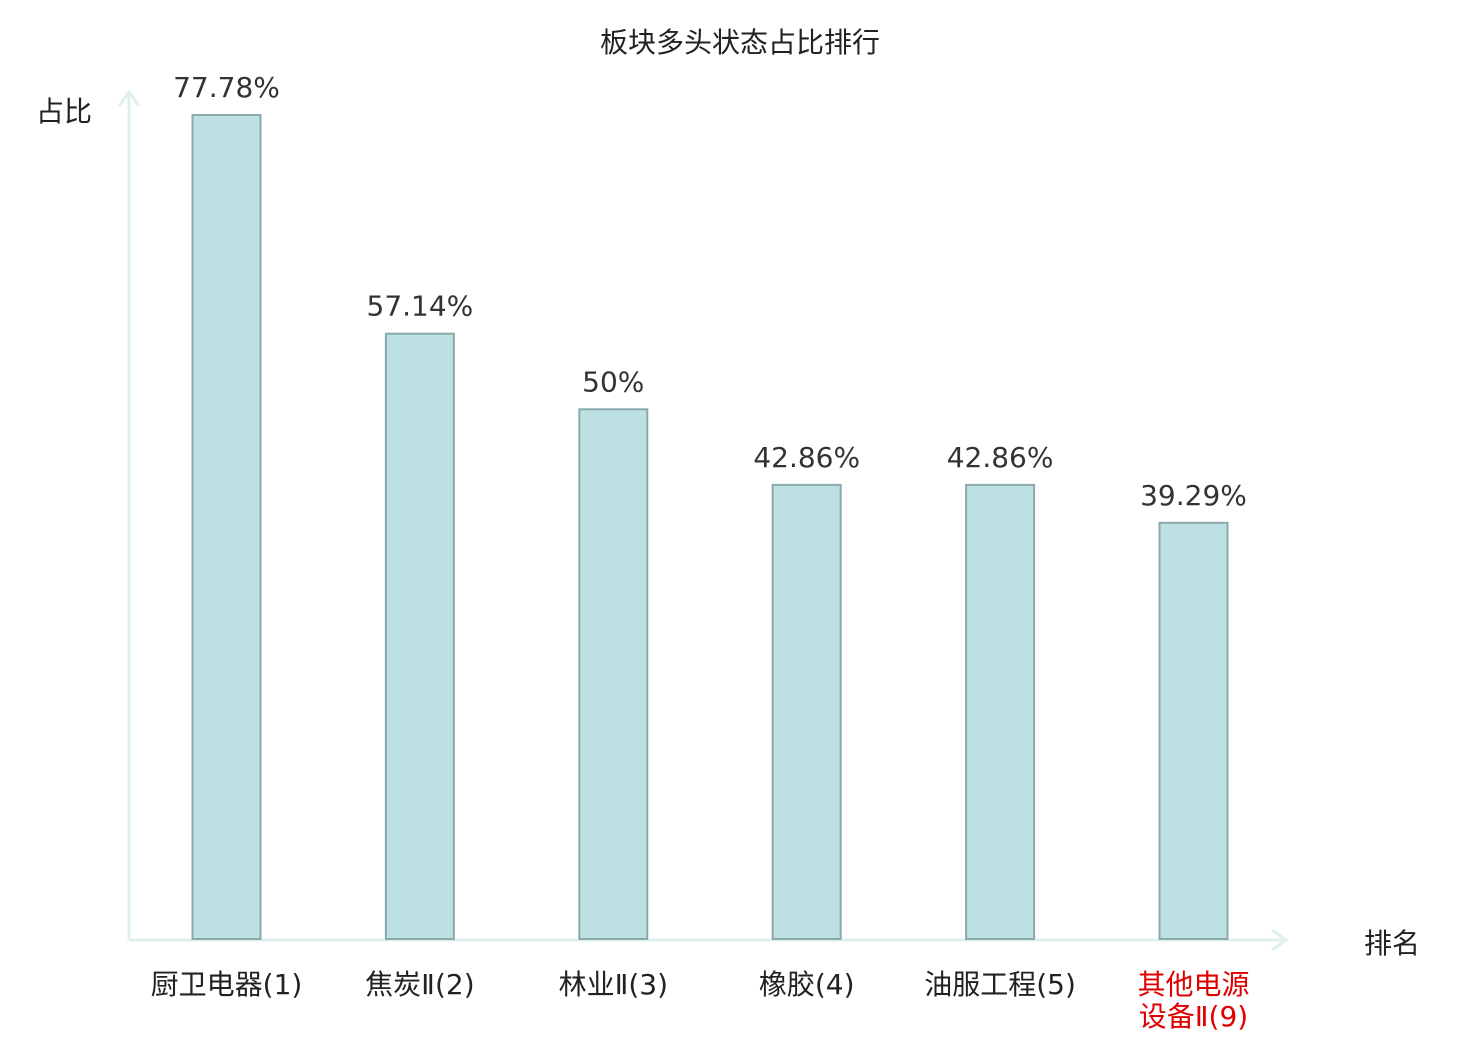 The image size is (1480, 1044). What do you see at coordinates (227, 984) in the screenshot?
I see `x-tick-label: 厨卫电器(1)` at bounding box center [227, 984].